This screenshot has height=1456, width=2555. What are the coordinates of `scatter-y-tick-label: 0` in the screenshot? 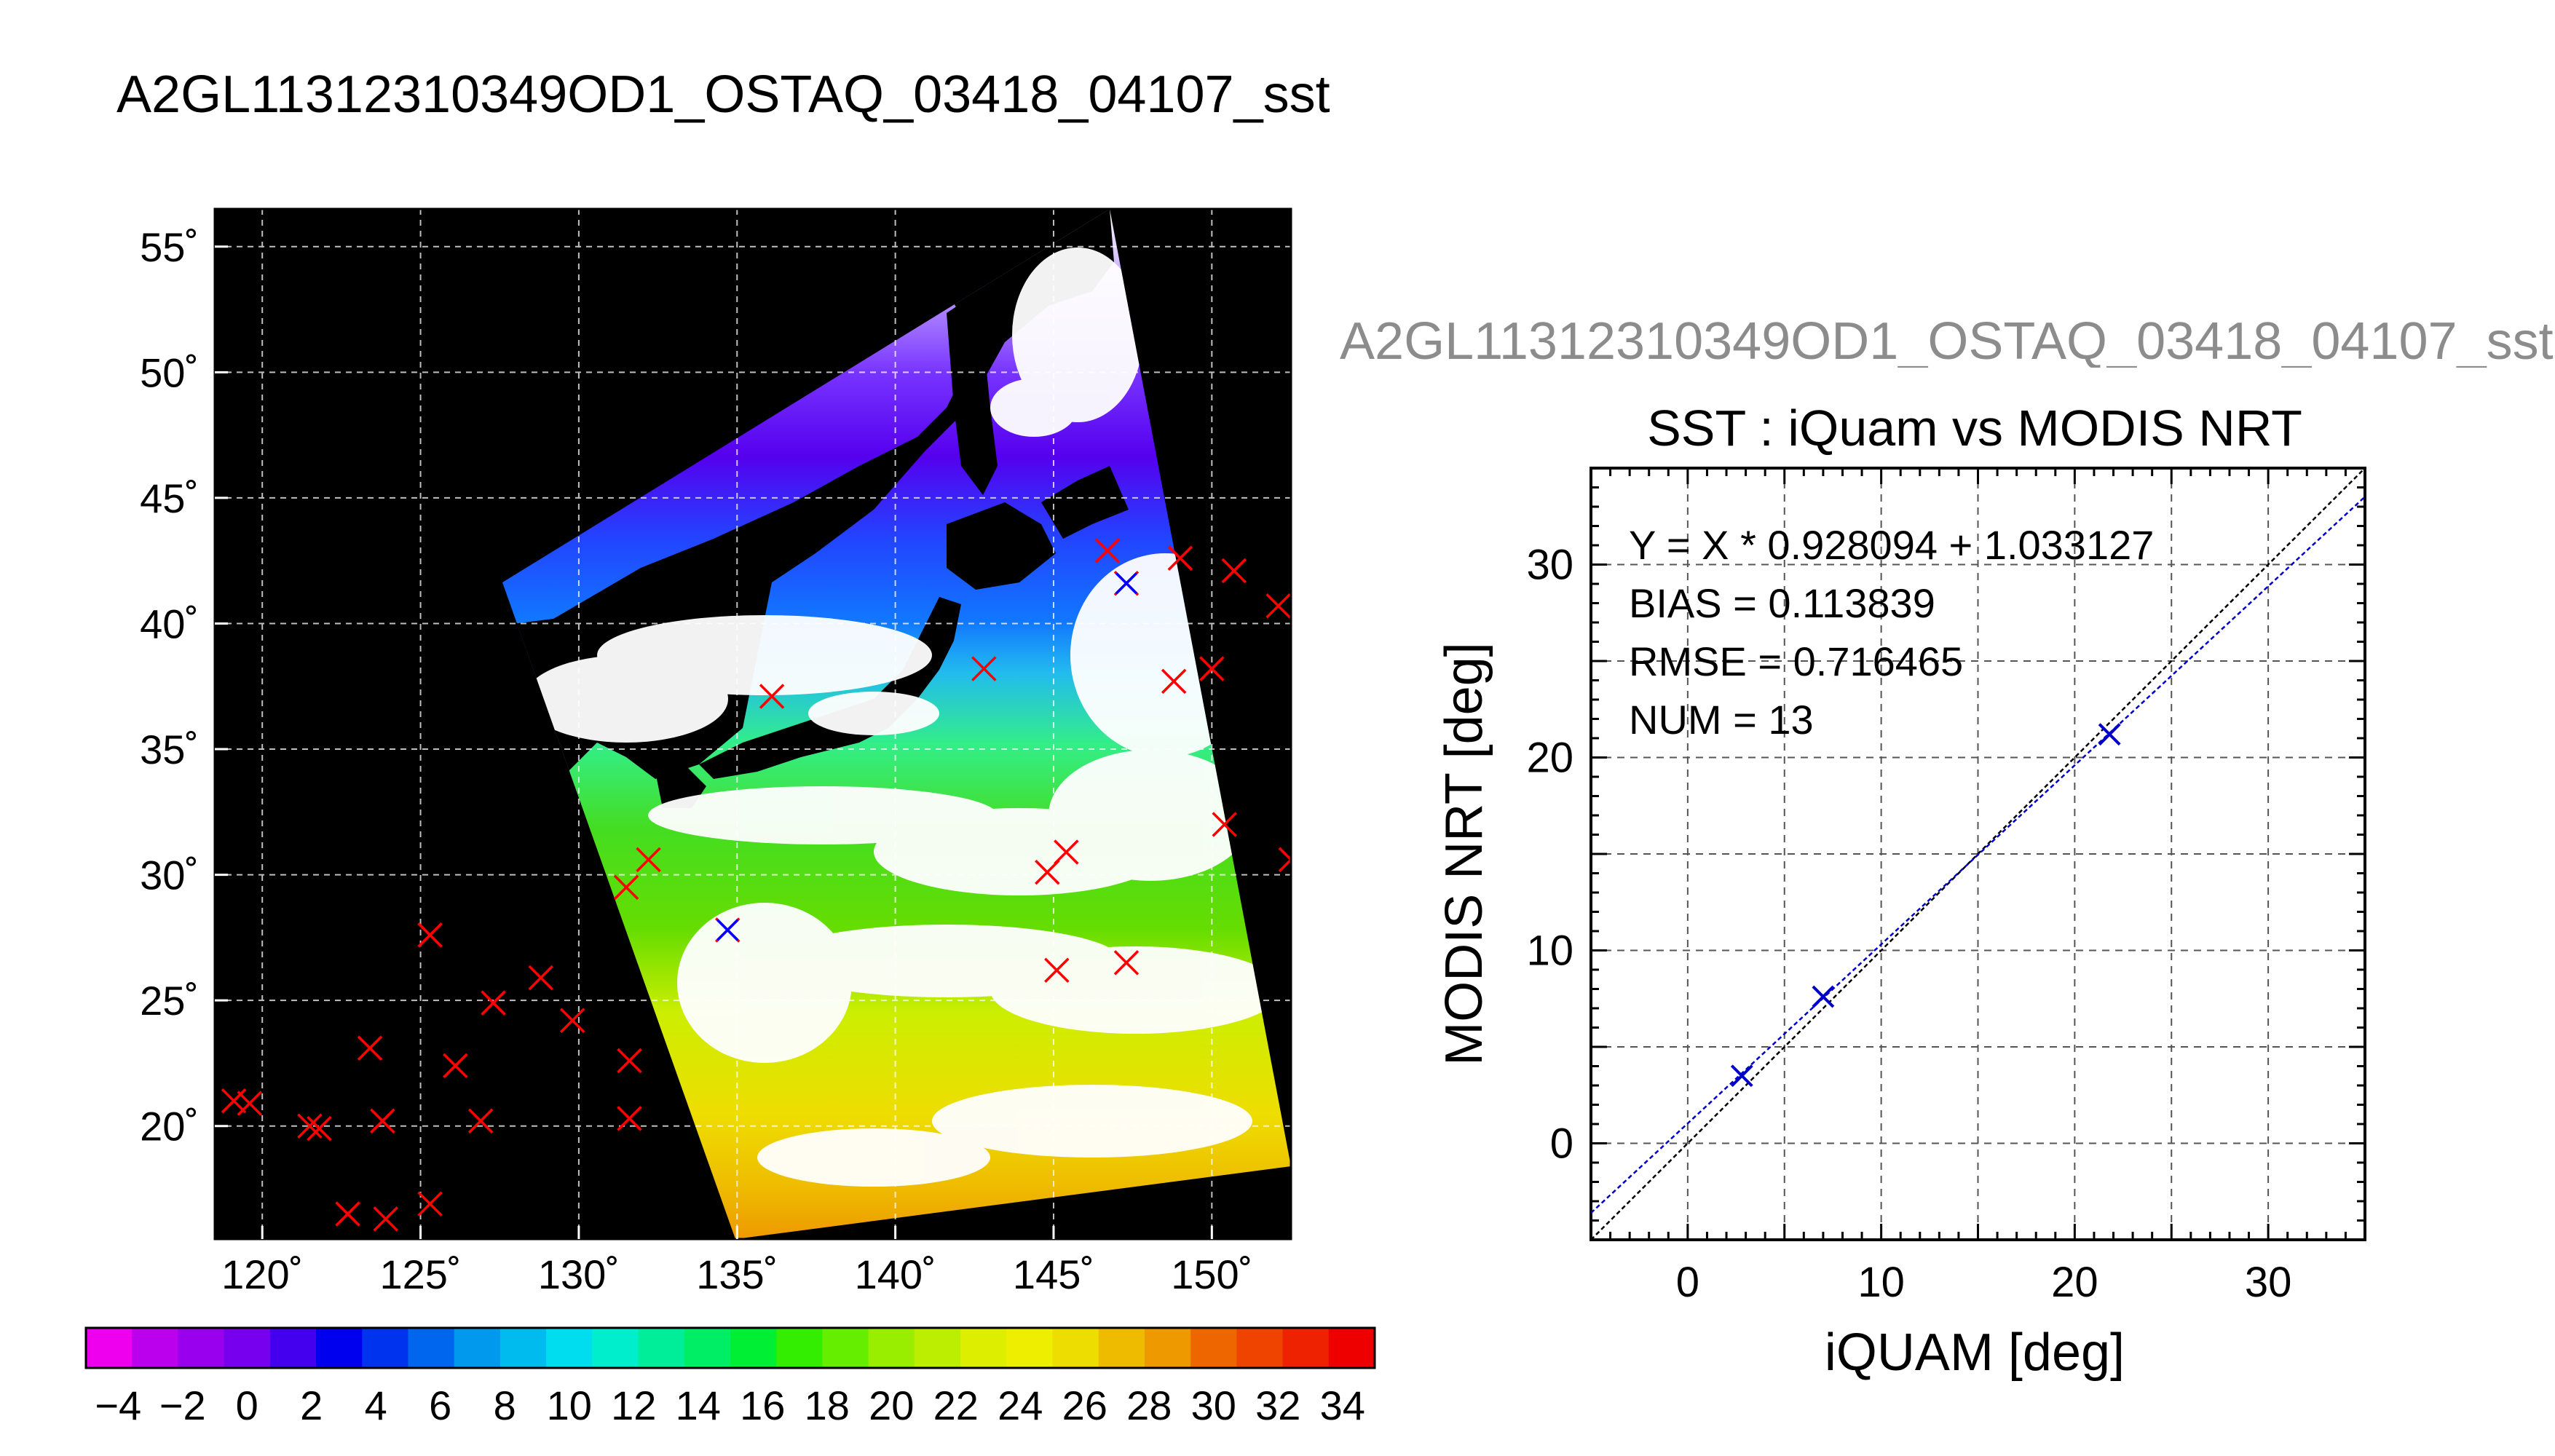 It's located at (1561, 1144).